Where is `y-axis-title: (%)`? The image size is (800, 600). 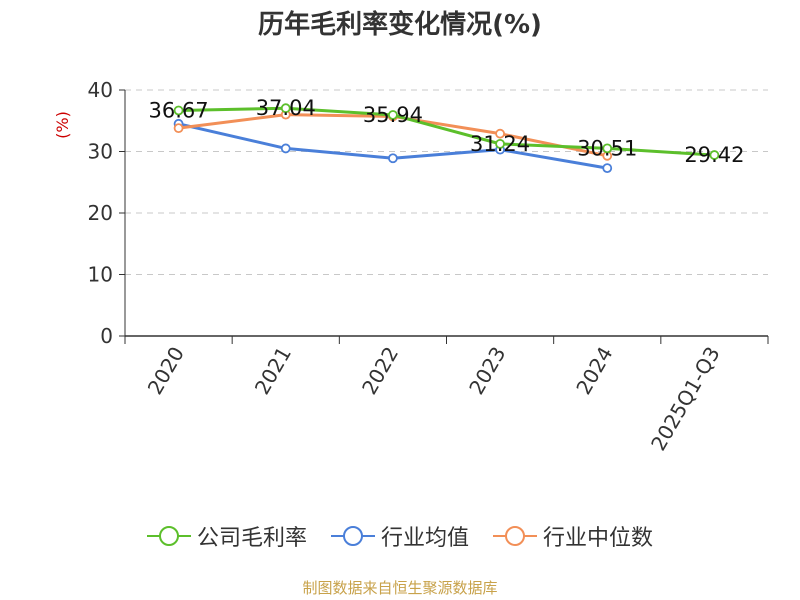
y-axis-title: (%) is located at coordinates (62, 125).